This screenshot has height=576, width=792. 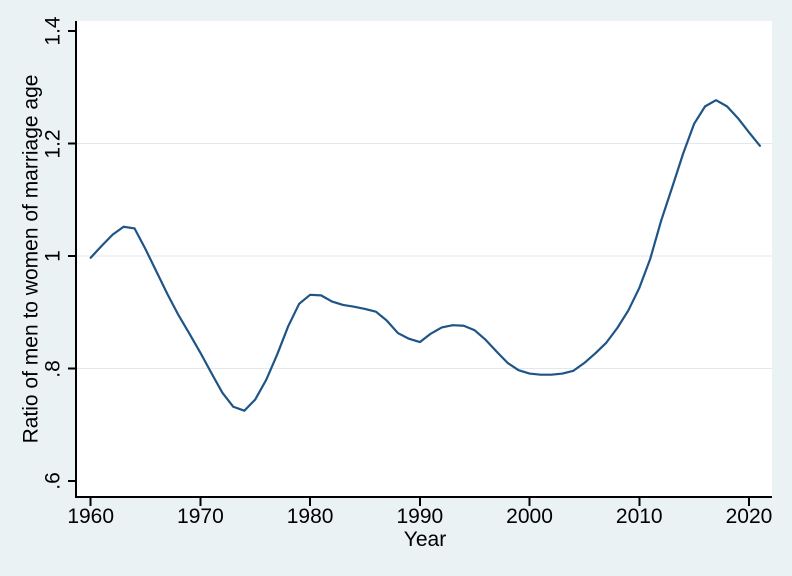 I want to click on x-tick-label: 1970, so click(x=200, y=516).